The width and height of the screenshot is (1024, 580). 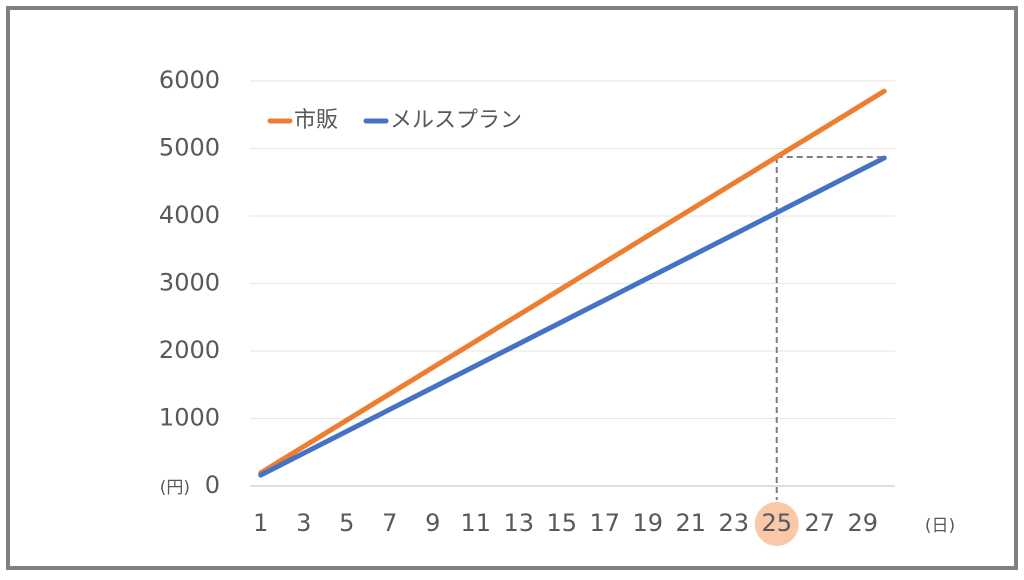 What do you see at coordinates (862, 523) in the screenshot?
I see `x-tick-label: 29` at bounding box center [862, 523].